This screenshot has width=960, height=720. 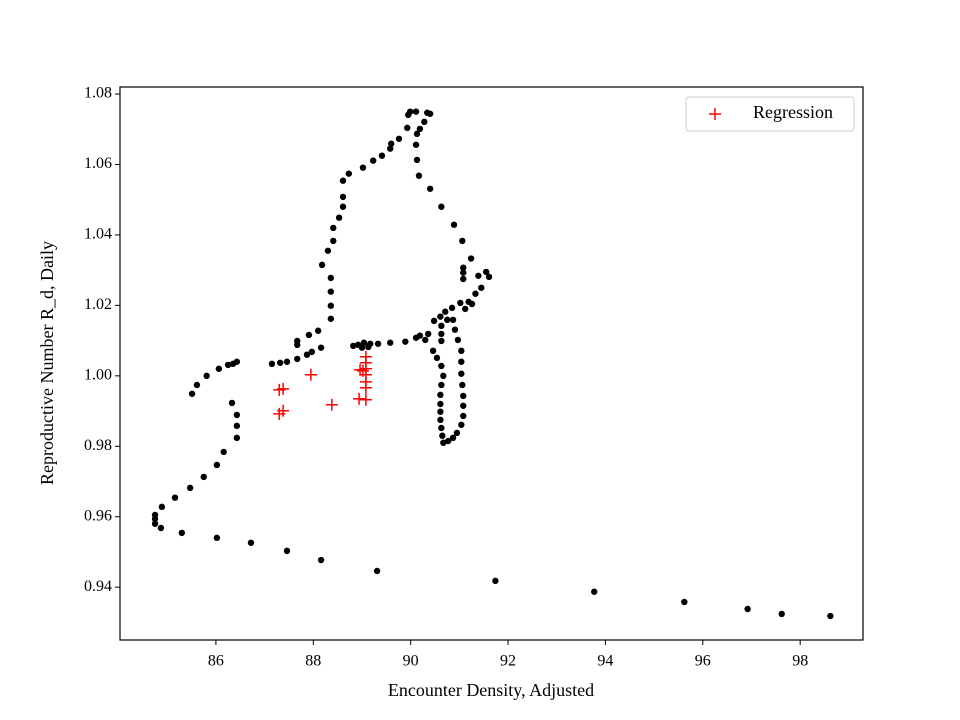 I want to click on y-tick-label: 1.02, so click(x=98, y=304).